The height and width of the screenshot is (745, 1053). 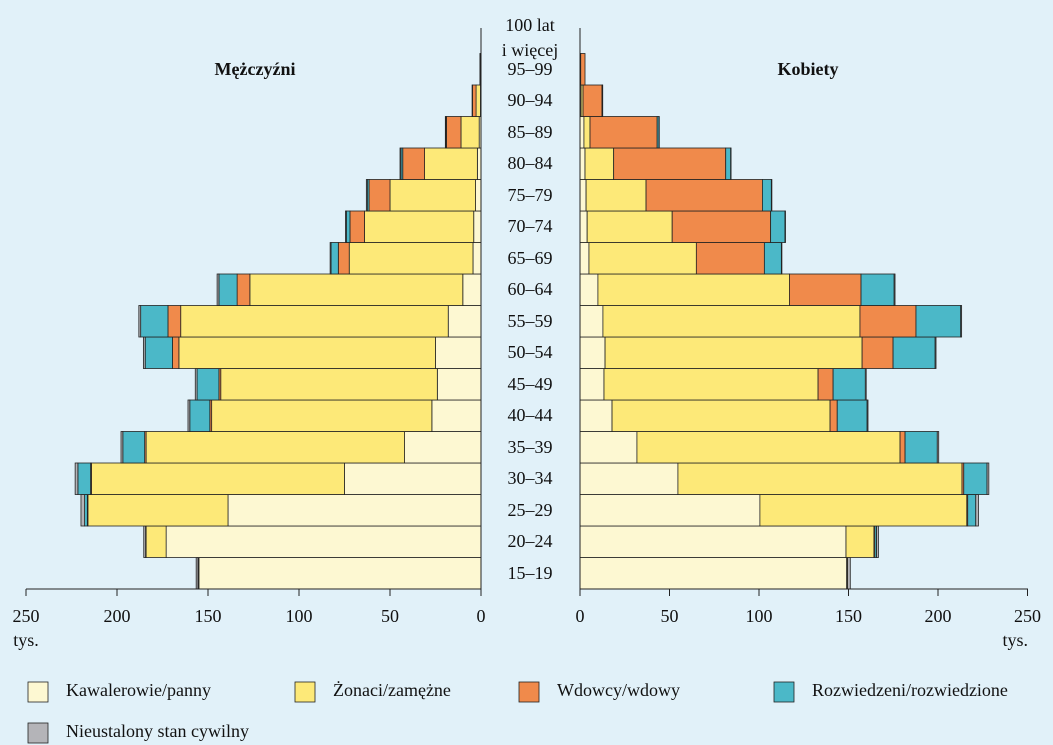 I want to click on category-label: 90–94, so click(x=530, y=100).